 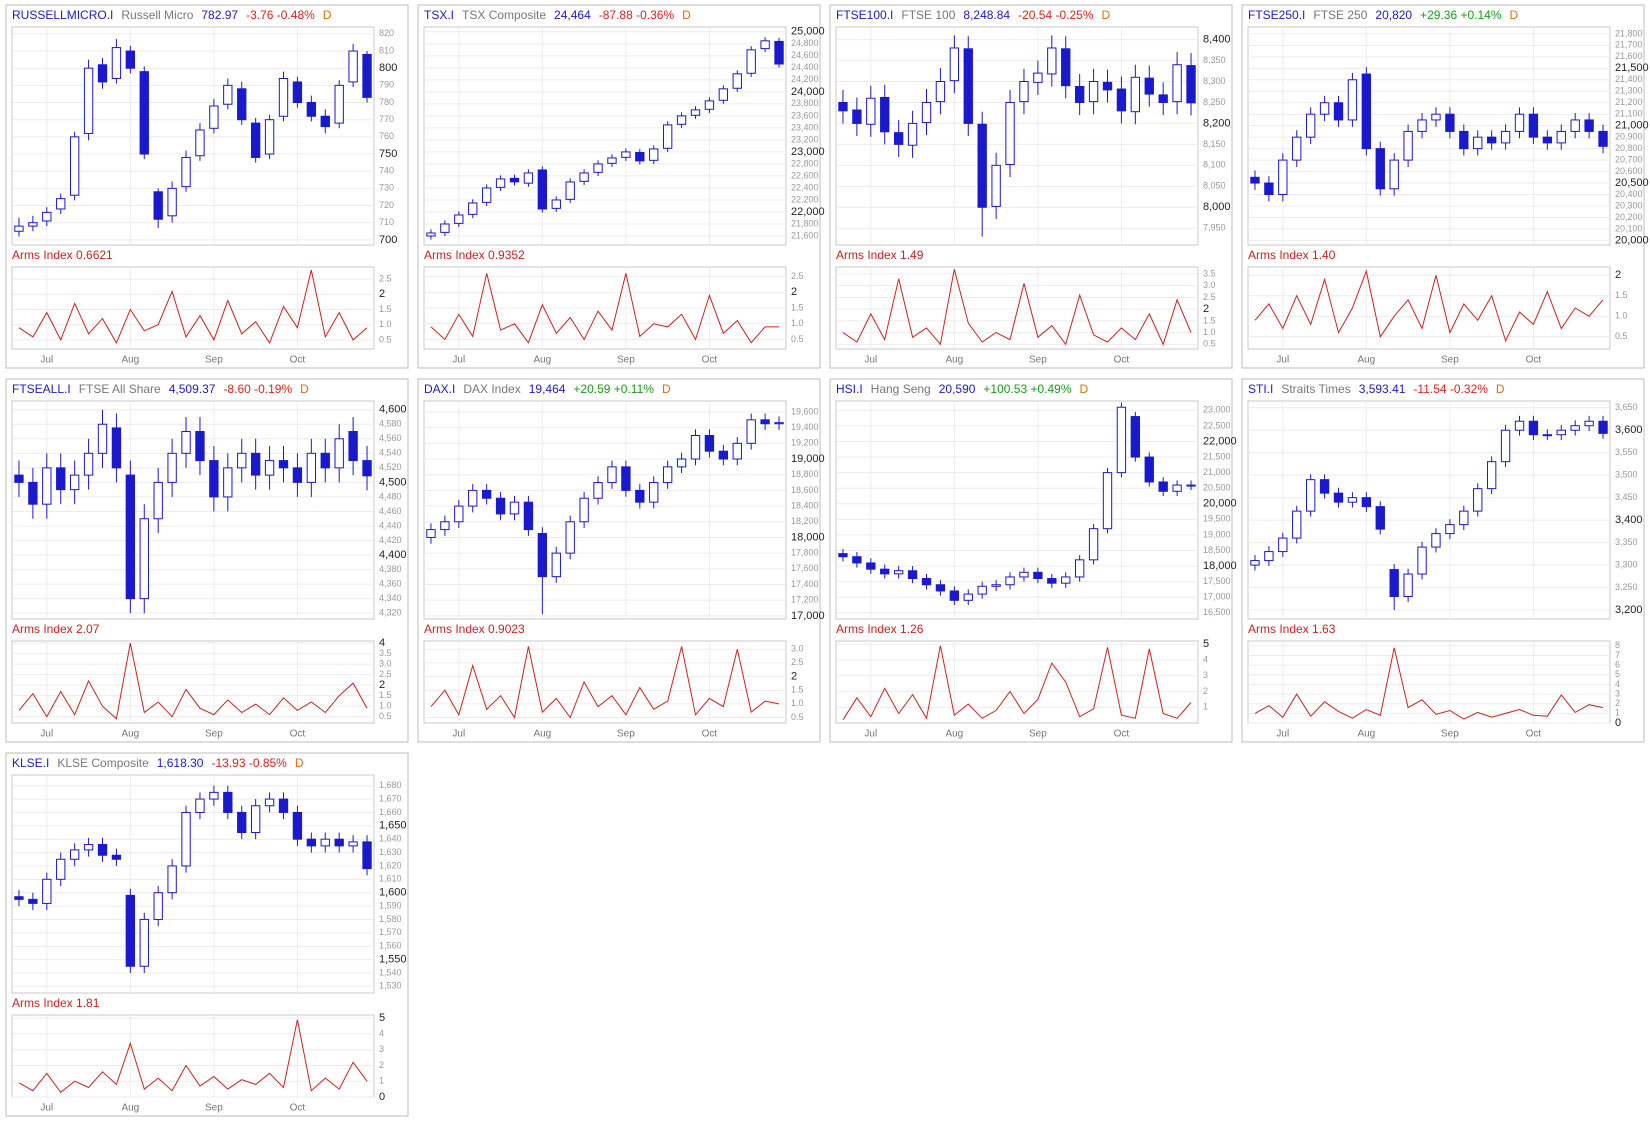 I want to click on y-tick-label: 1.0, so click(x=1621, y=316).